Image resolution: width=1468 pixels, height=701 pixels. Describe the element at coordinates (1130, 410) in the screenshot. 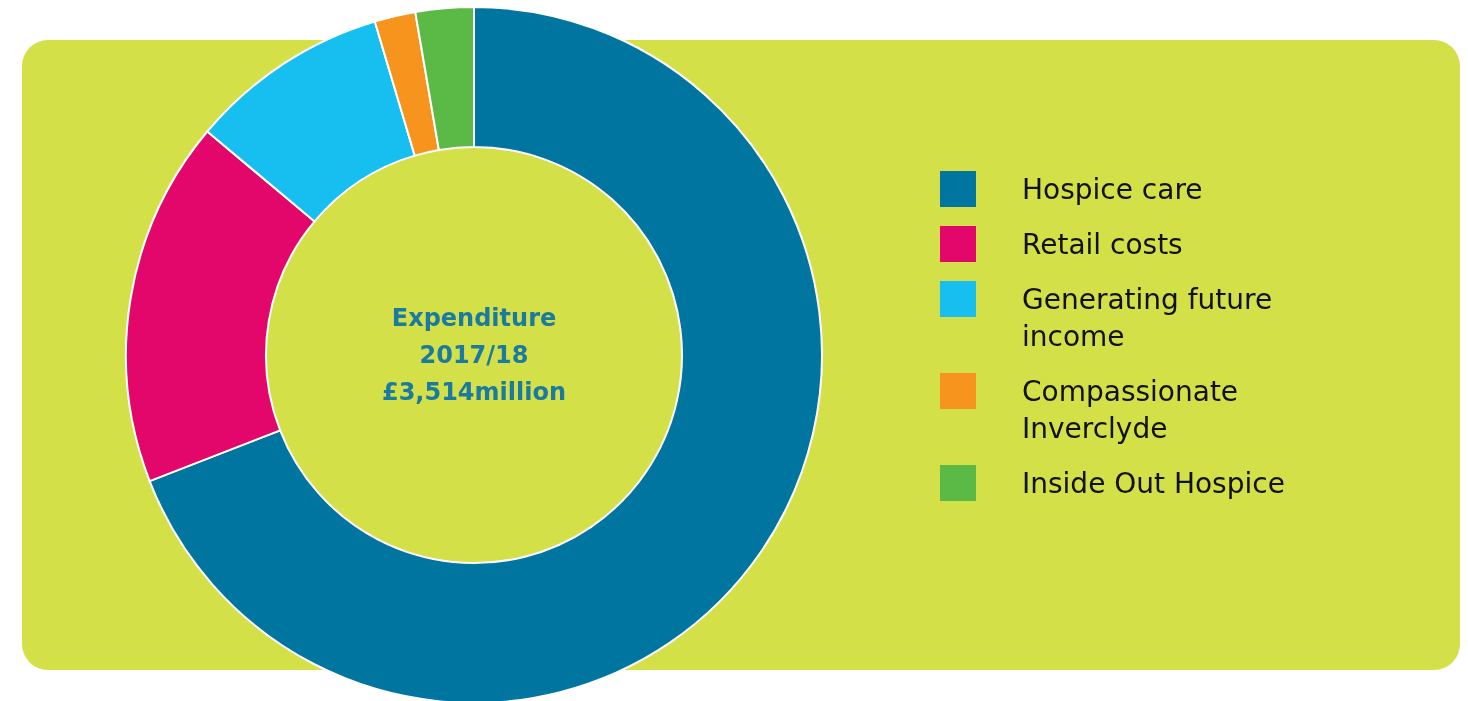

I see `legend-label: Compassionate Inverclyde` at that location.